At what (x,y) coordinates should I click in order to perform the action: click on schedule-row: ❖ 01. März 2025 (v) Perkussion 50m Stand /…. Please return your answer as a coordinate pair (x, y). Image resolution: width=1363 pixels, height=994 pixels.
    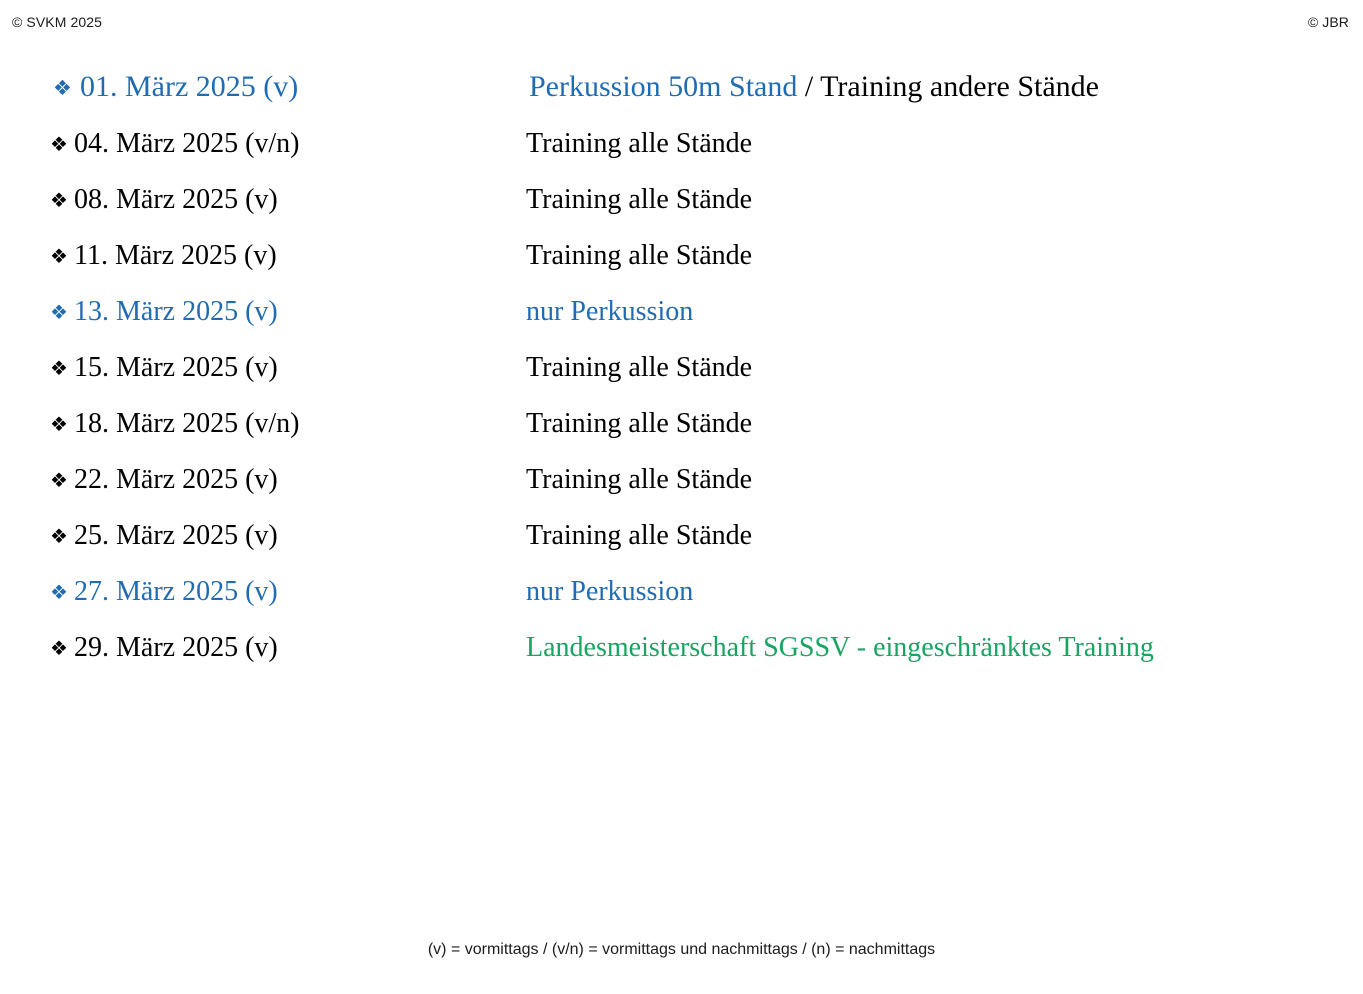
    Looking at the image, I should click on (690, 87).